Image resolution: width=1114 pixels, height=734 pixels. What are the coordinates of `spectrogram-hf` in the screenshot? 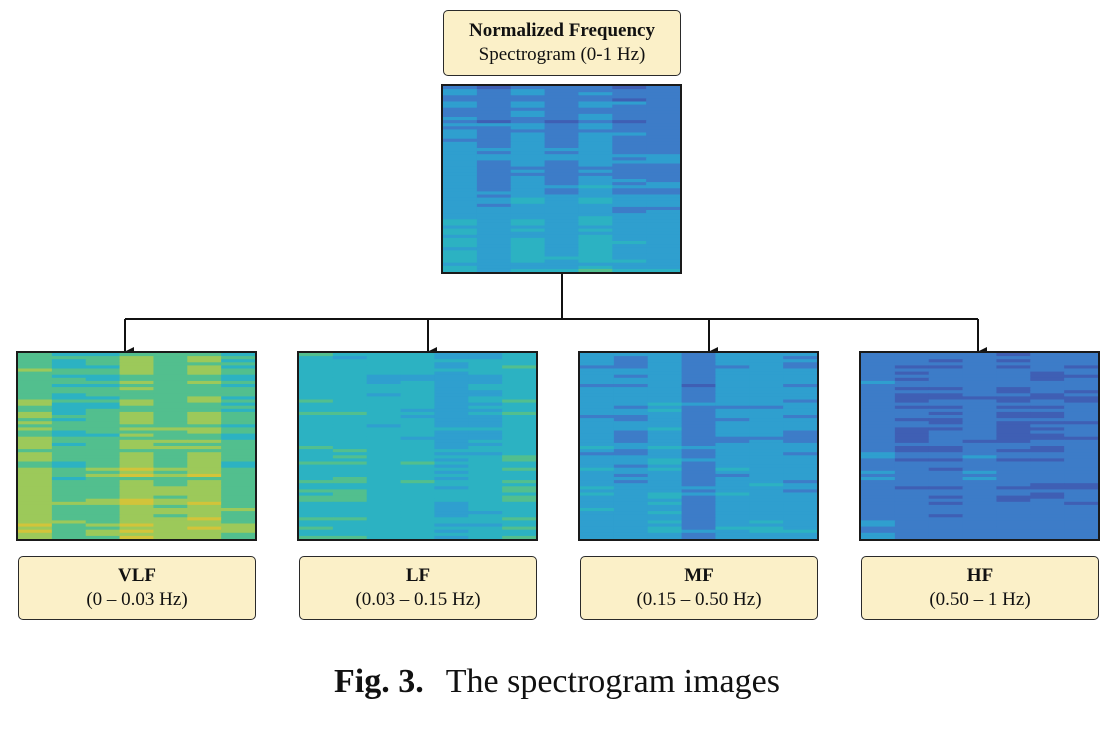 It's located at (979, 446).